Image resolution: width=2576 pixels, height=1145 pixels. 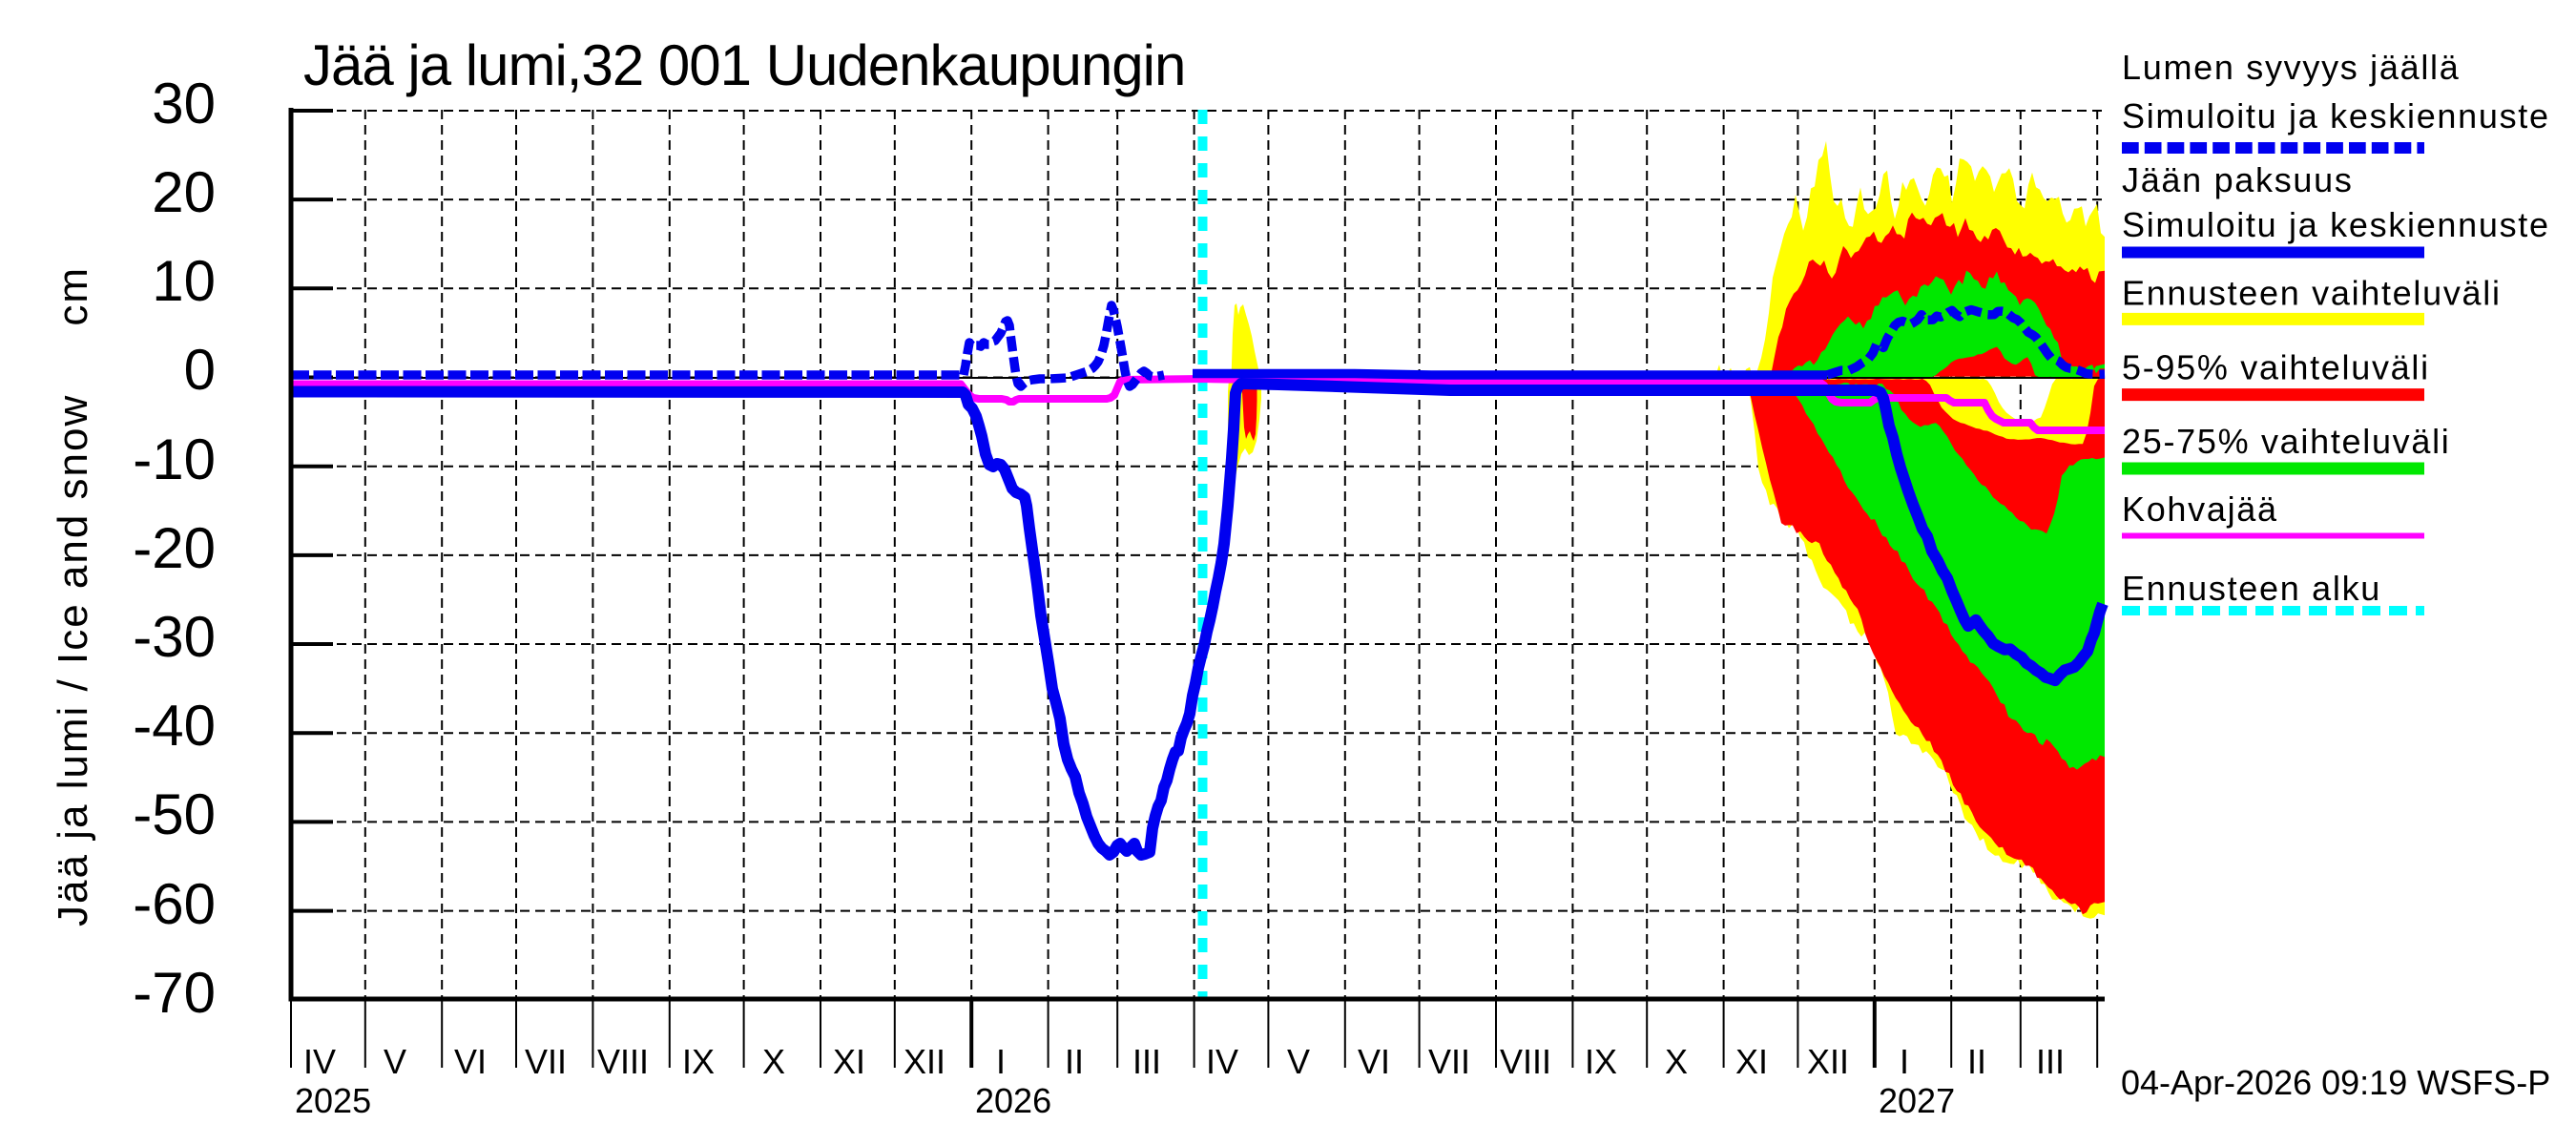 What do you see at coordinates (2335, 1082) in the screenshot?
I see `svg-text: 04-Apr-2026 09:19 WSFS-P` at bounding box center [2335, 1082].